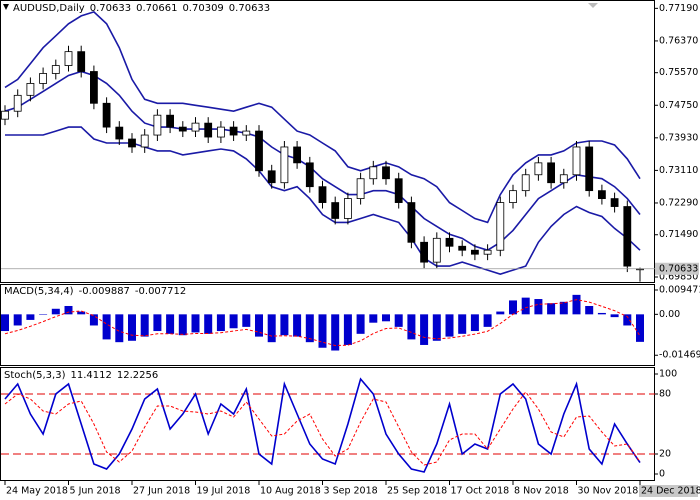 The height and width of the screenshot is (500, 700). Describe the element at coordinates (678, 105) in the screenshot. I see `y-tick-label: 0.74750` at that location.